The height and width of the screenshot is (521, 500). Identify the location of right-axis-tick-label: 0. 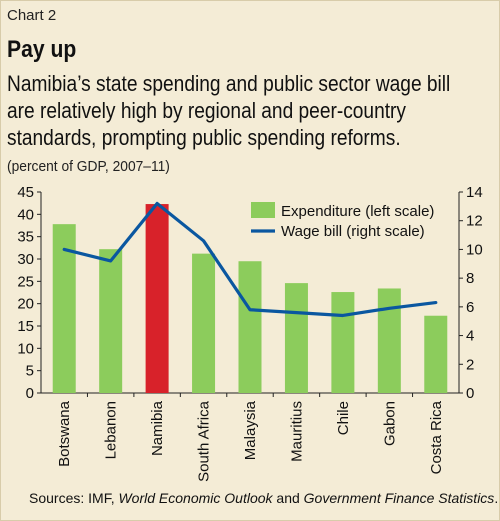
(470, 393).